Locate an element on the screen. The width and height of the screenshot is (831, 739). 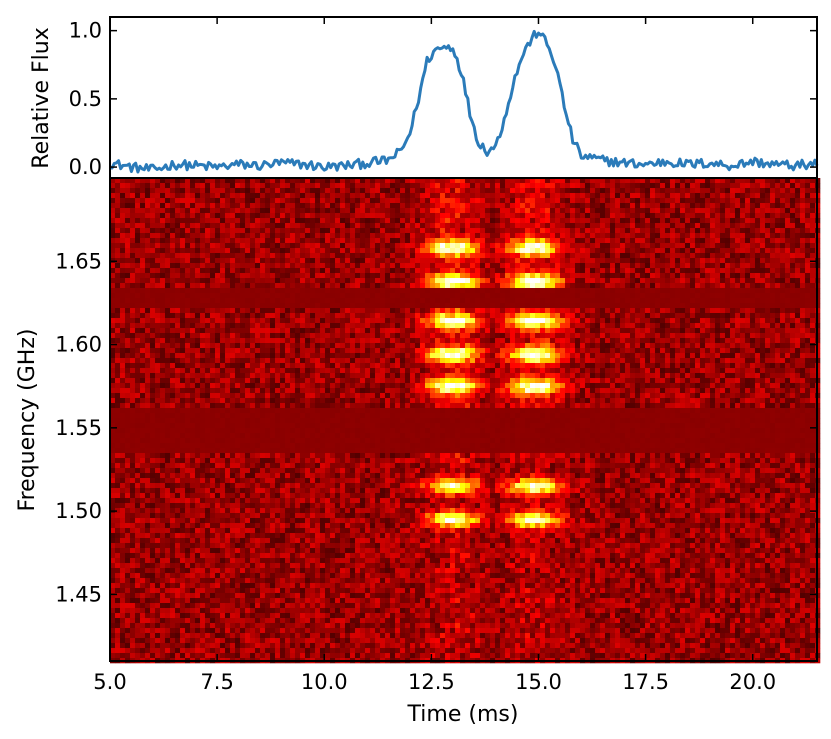
flux-y-tick-label: 0.0 is located at coordinates (85, 167).